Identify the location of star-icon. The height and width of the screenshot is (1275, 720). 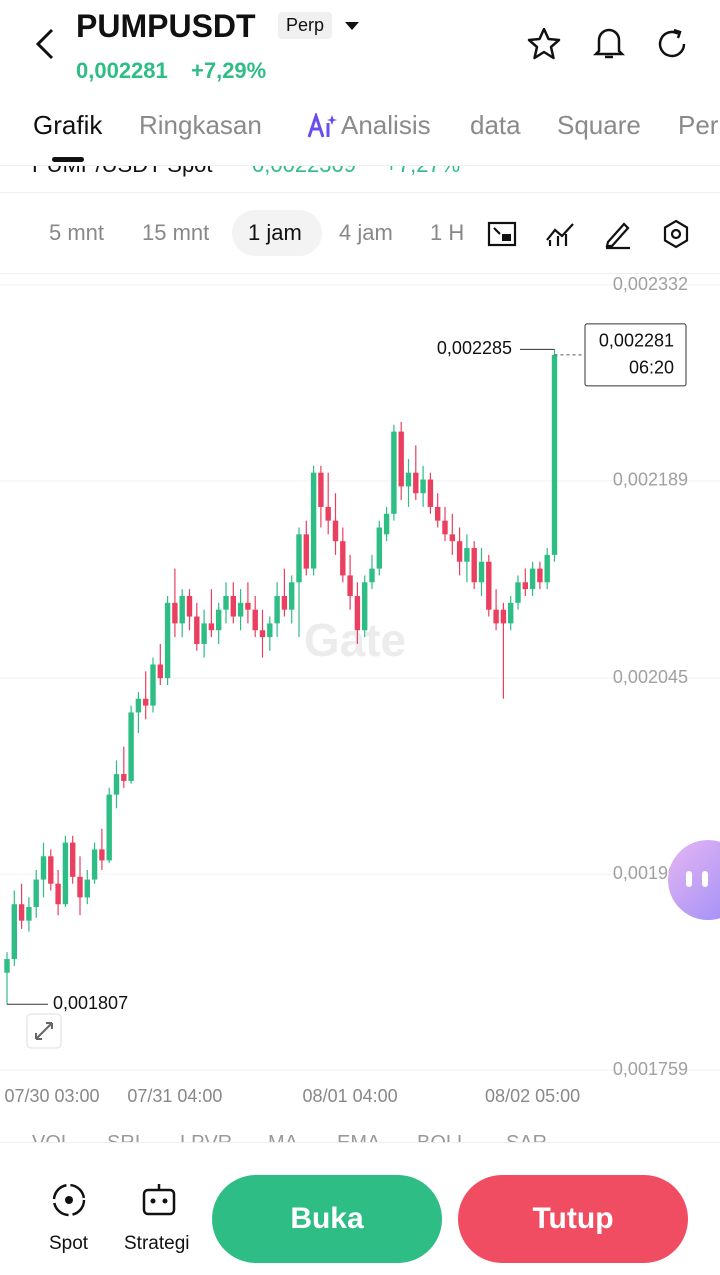
(544, 44).